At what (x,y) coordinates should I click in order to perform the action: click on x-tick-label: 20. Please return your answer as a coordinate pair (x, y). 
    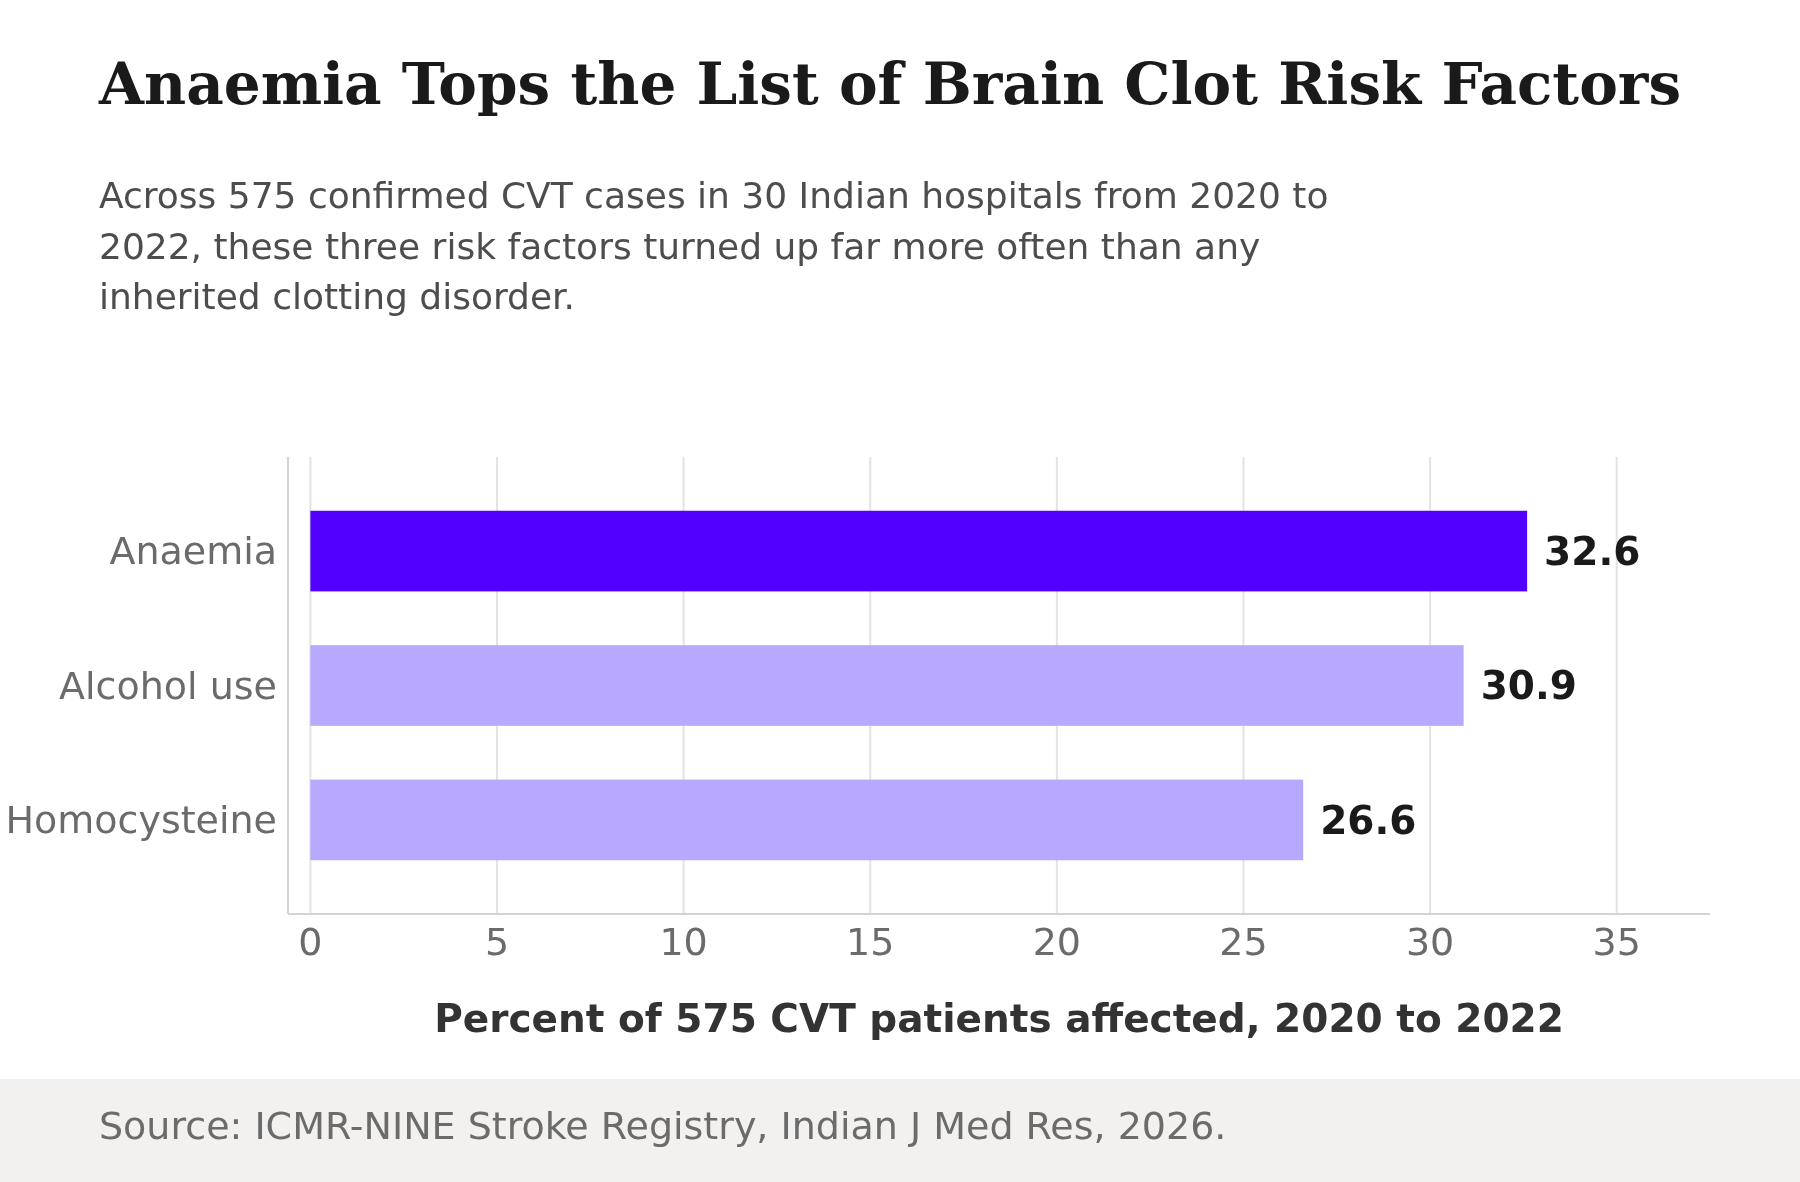
    Looking at the image, I should click on (1057, 942).